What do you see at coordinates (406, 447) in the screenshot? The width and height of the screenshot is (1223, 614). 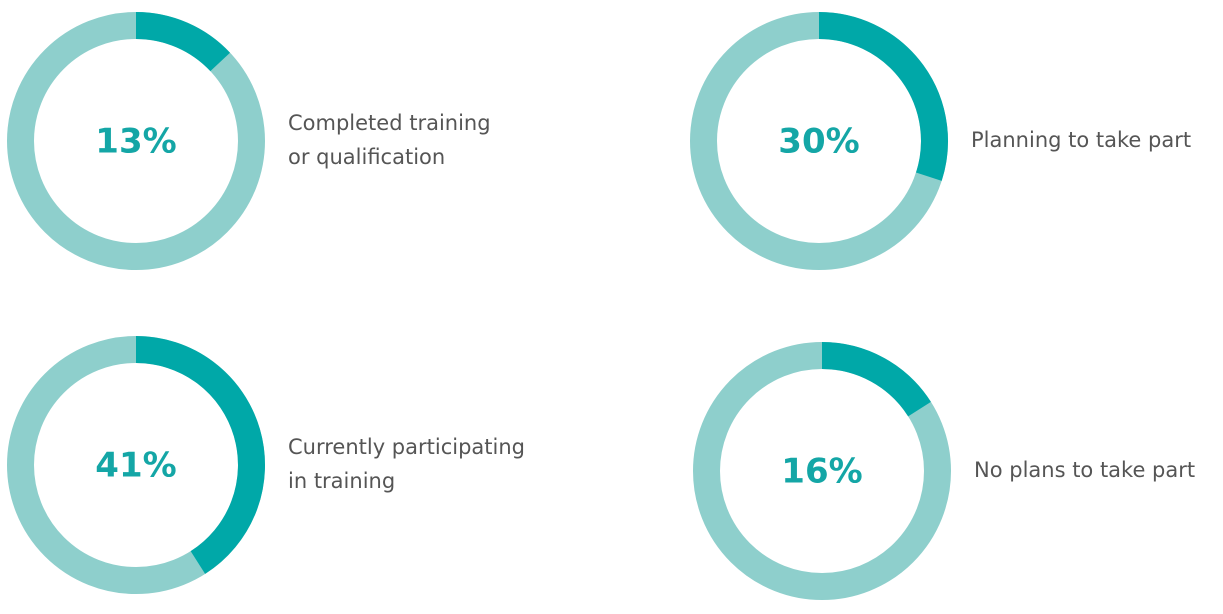 I see `segment-label: Currently participating` at bounding box center [406, 447].